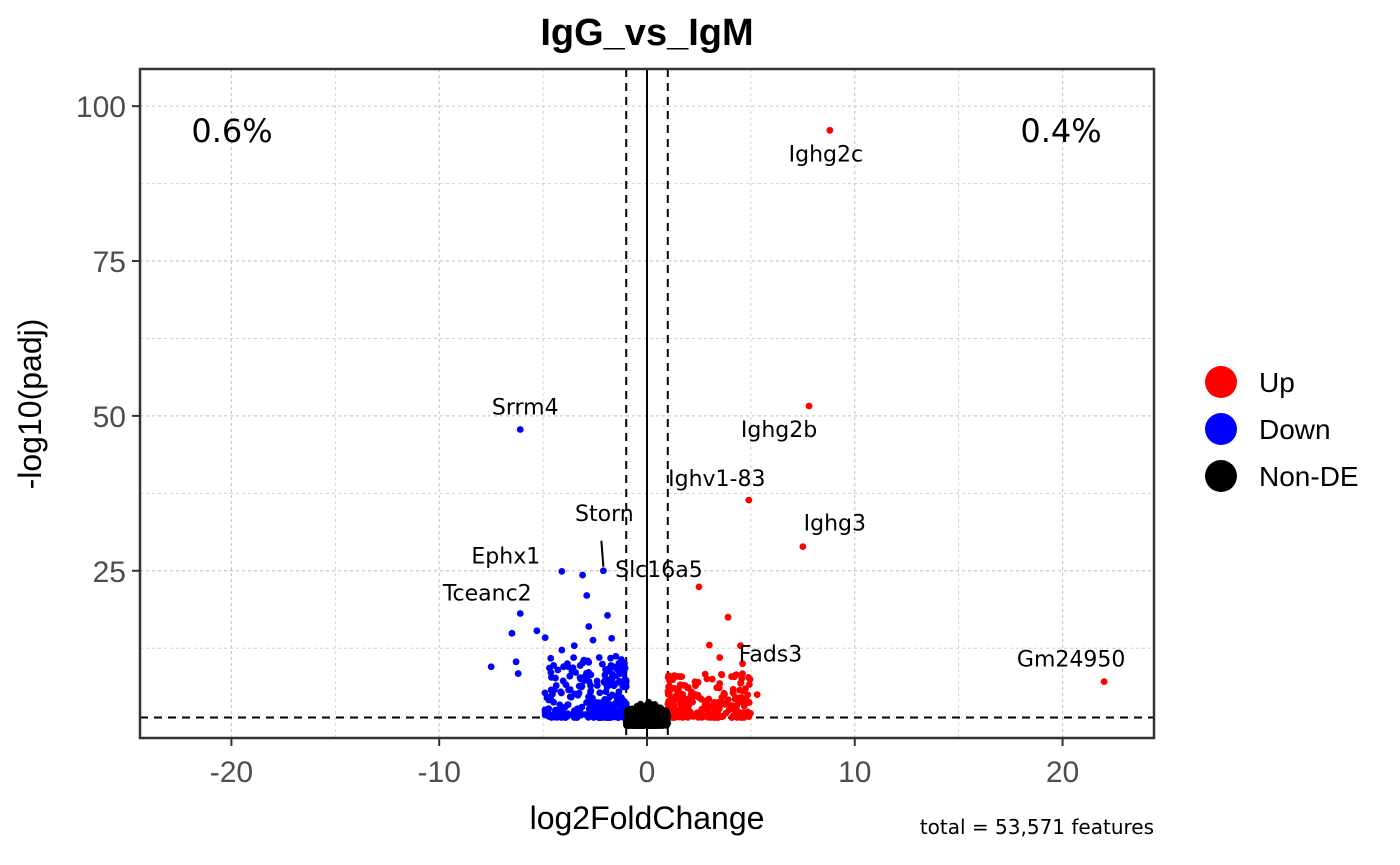 This screenshot has width=1400, height=865. Describe the element at coordinates (109, 262) in the screenshot. I see `y-tick-label: 75` at that location.